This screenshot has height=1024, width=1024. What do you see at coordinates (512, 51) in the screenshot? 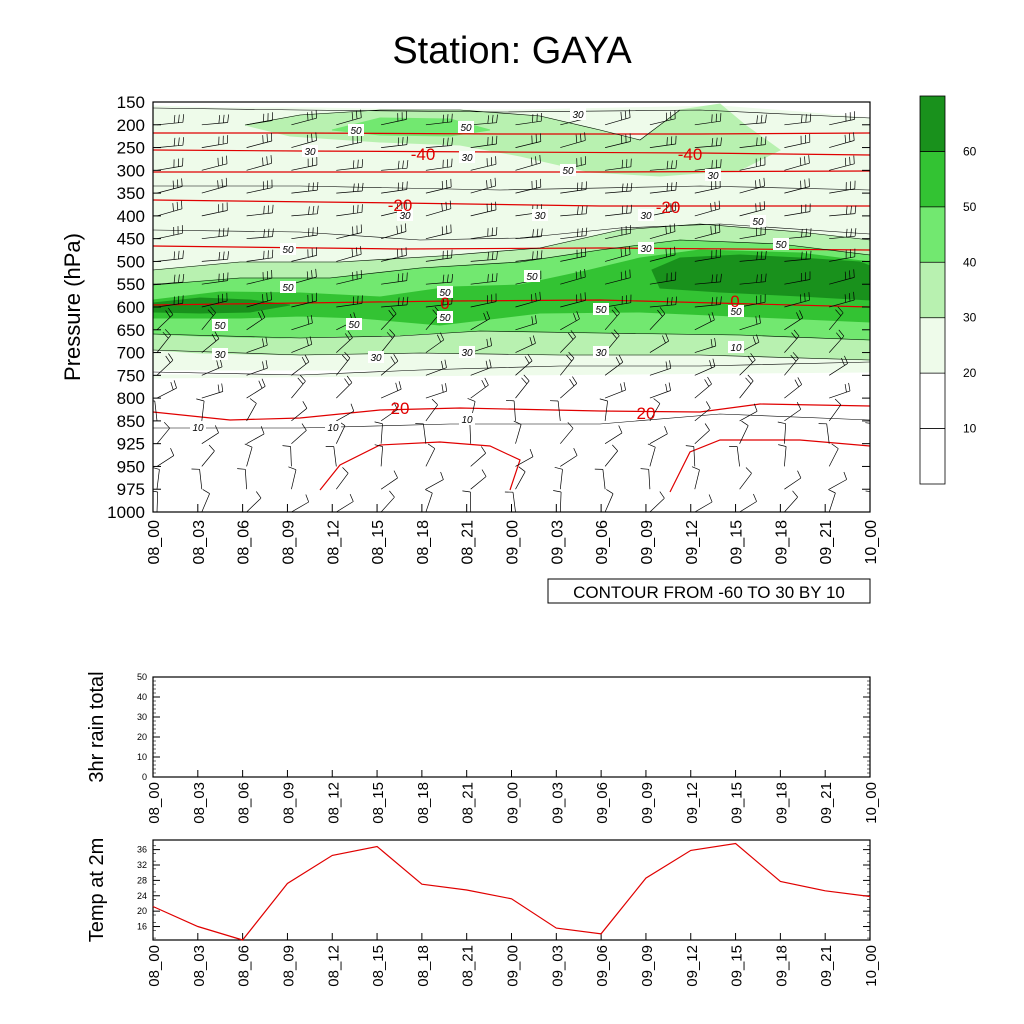
I see `chart-title: Station: GAYA` at bounding box center [512, 51].